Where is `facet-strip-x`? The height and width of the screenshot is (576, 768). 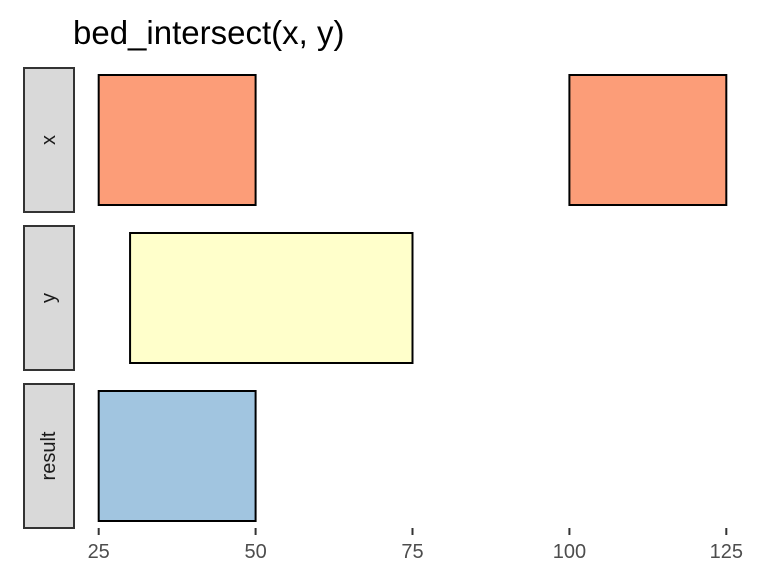
facet-strip-x is located at coordinates (49, 140).